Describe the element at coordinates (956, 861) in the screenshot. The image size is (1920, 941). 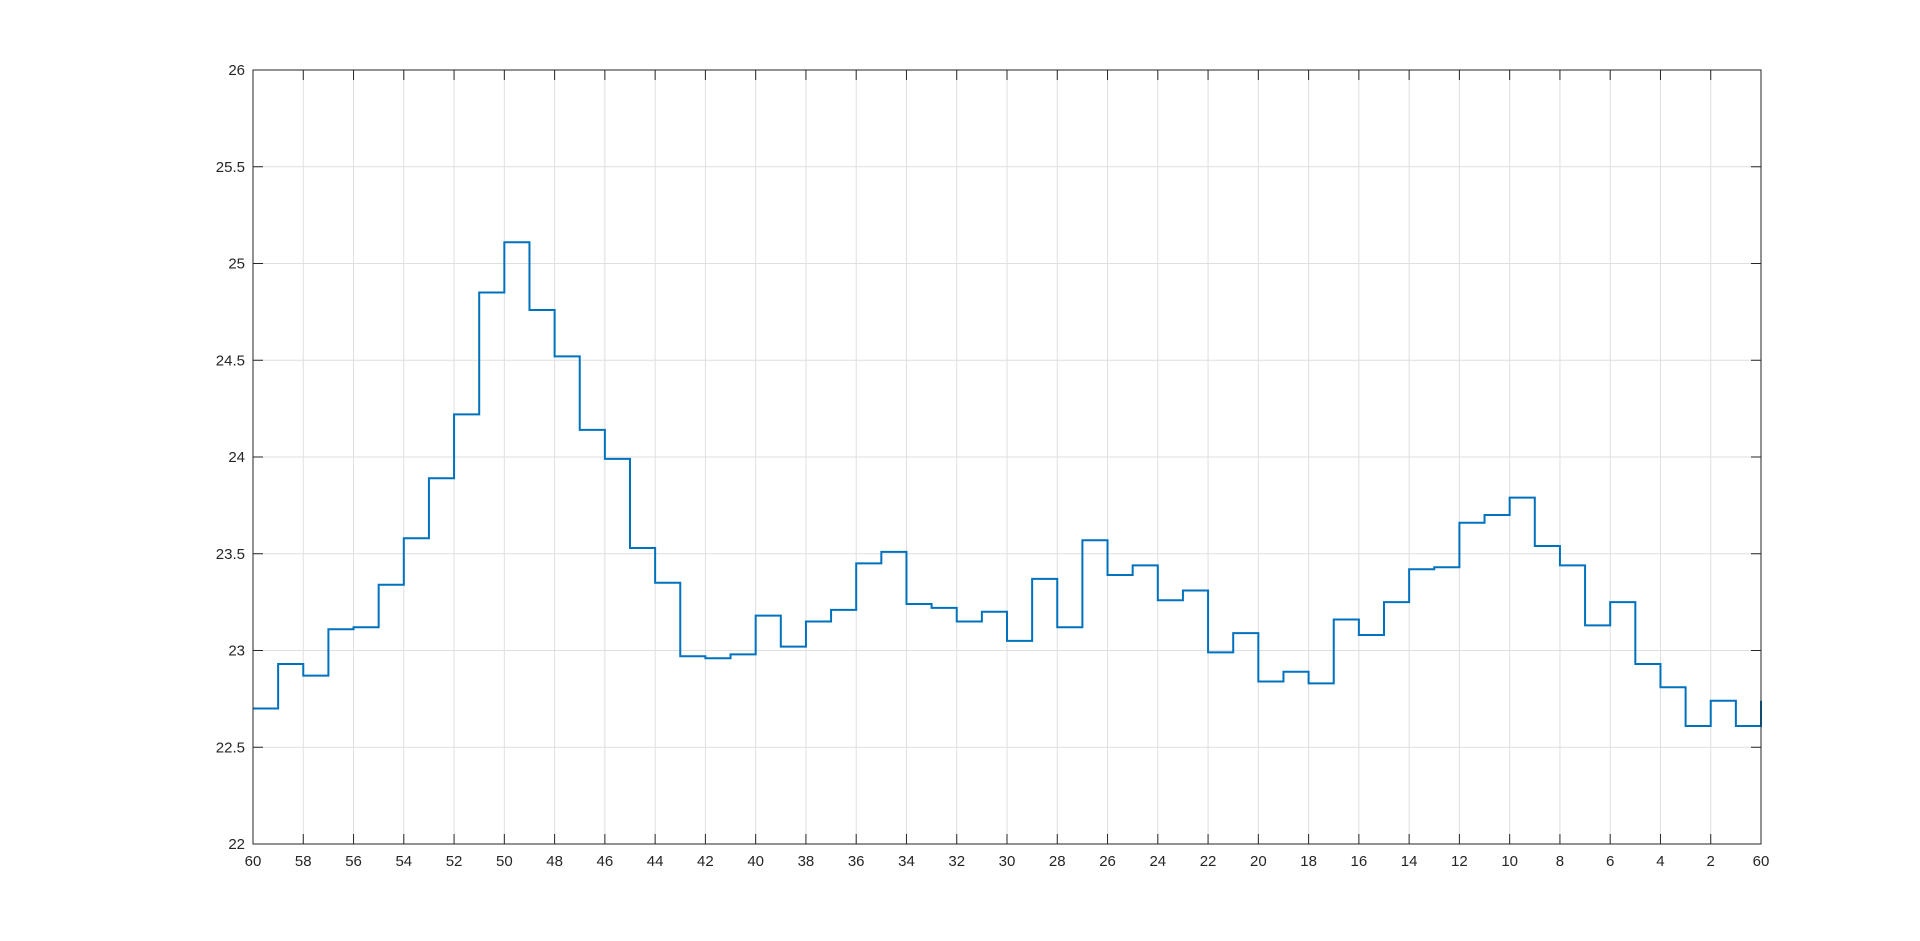
I see `x-tick-label: 32` at that location.